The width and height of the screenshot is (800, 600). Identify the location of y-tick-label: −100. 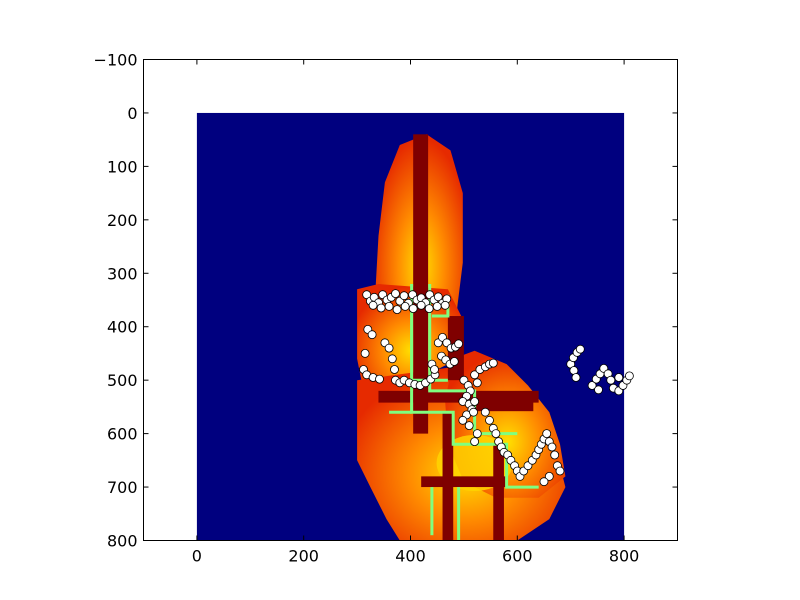
(116, 60).